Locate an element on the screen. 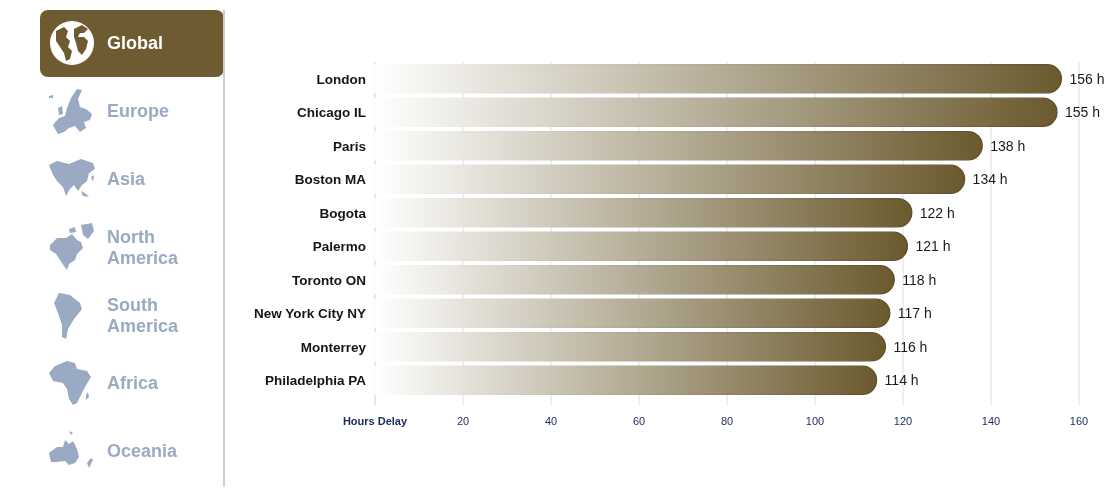 This screenshot has height=500, width=1120. data-label: 121 h is located at coordinates (933, 246).